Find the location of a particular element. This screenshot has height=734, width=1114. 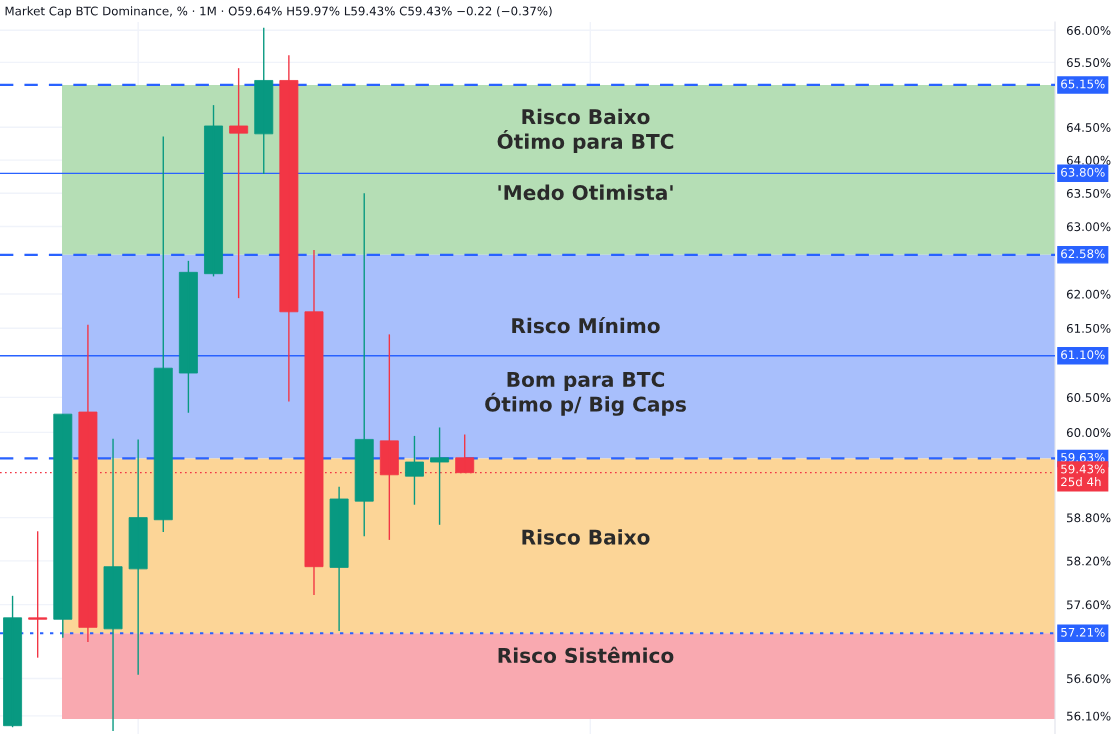

y-tick-label: 65.50% is located at coordinates (1088, 63).